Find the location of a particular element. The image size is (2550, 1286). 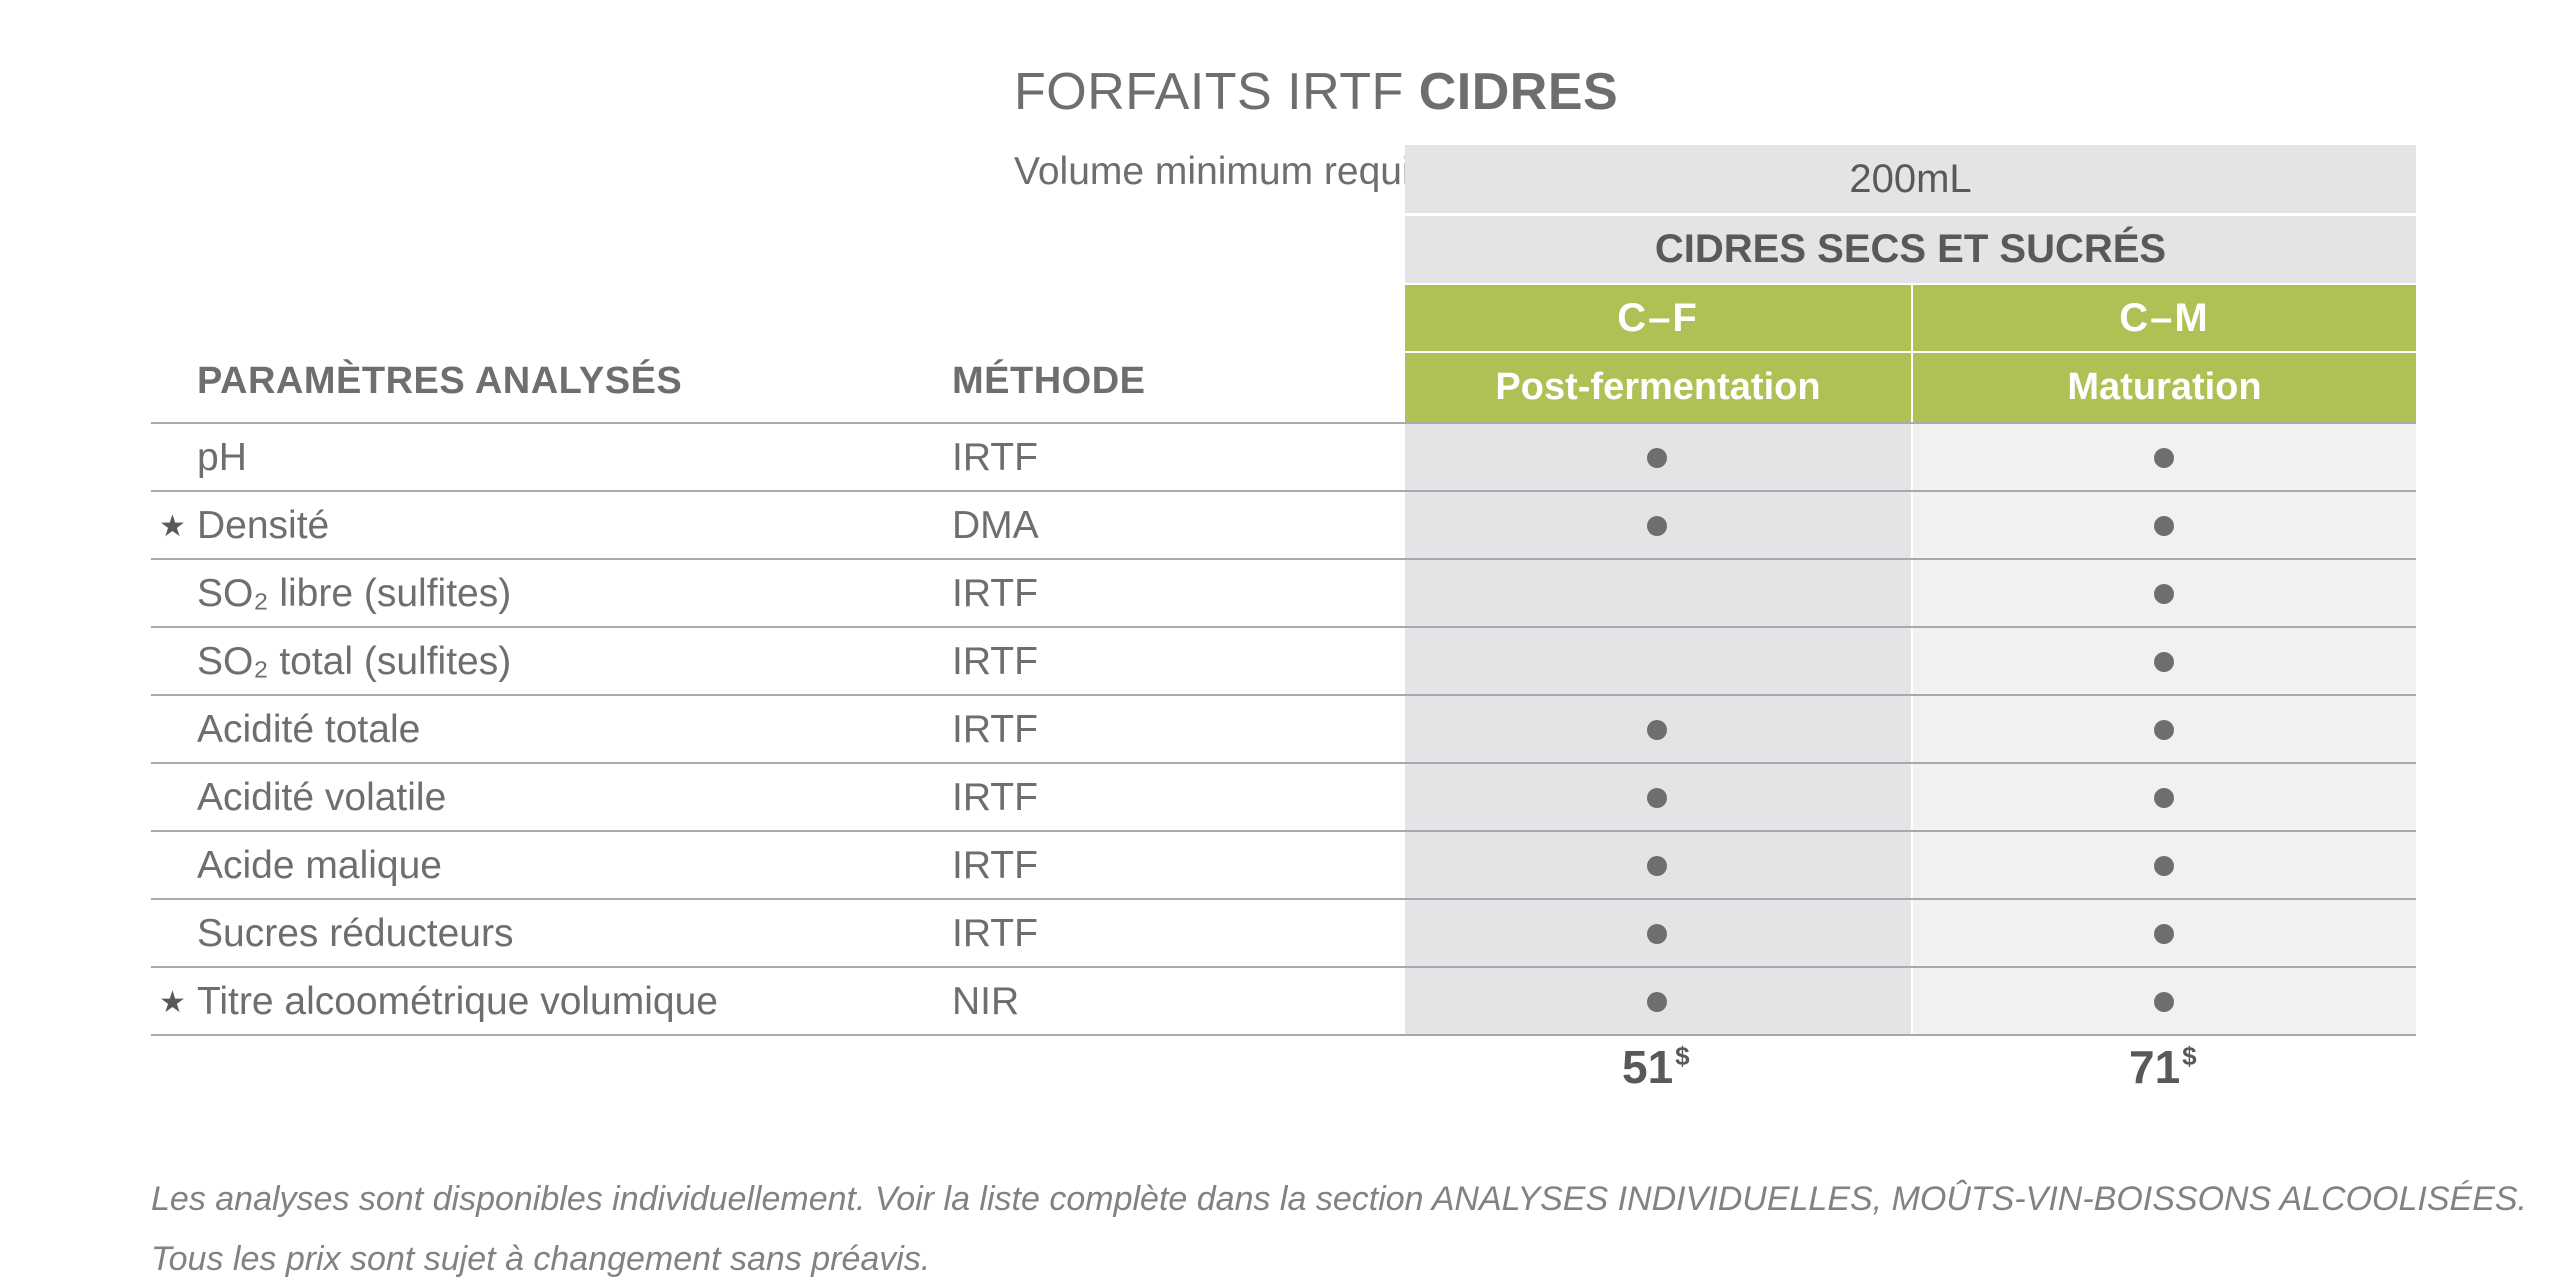

package-code-cm: C–M is located at coordinates (2164, 318).